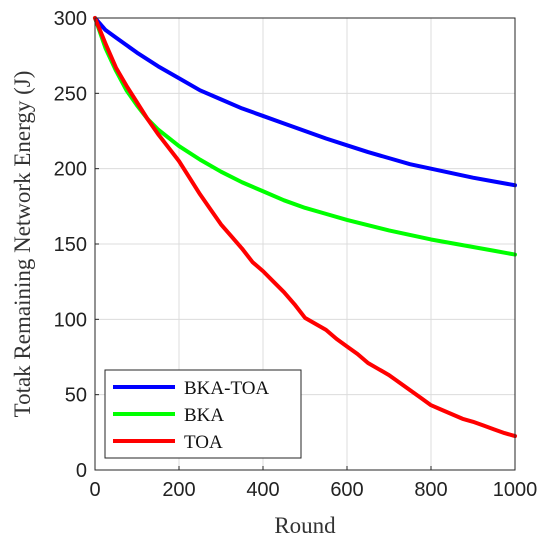  I want to click on y-tick-label: 200, so click(70, 170).